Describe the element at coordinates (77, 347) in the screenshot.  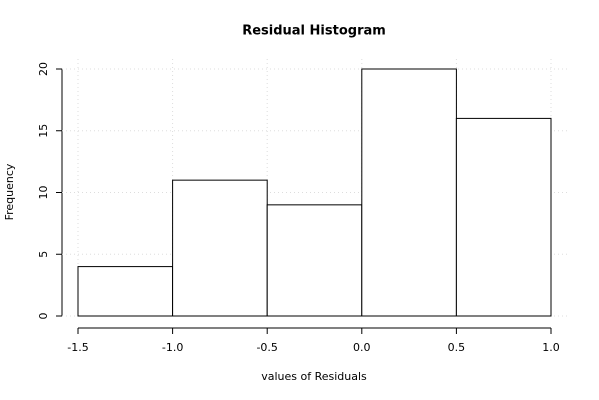
I see `x-tick-label: -1.5` at that location.